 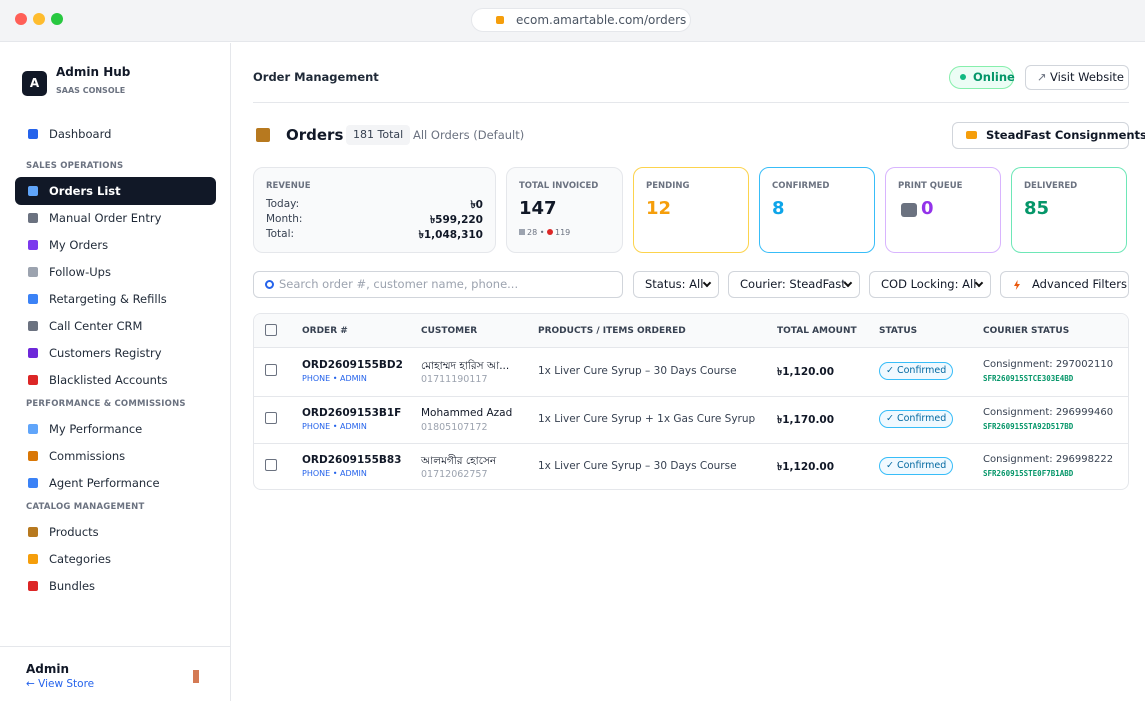 What do you see at coordinates (1069, 210) in the screenshot?
I see `stat-card: DELIVERED 85` at bounding box center [1069, 210].